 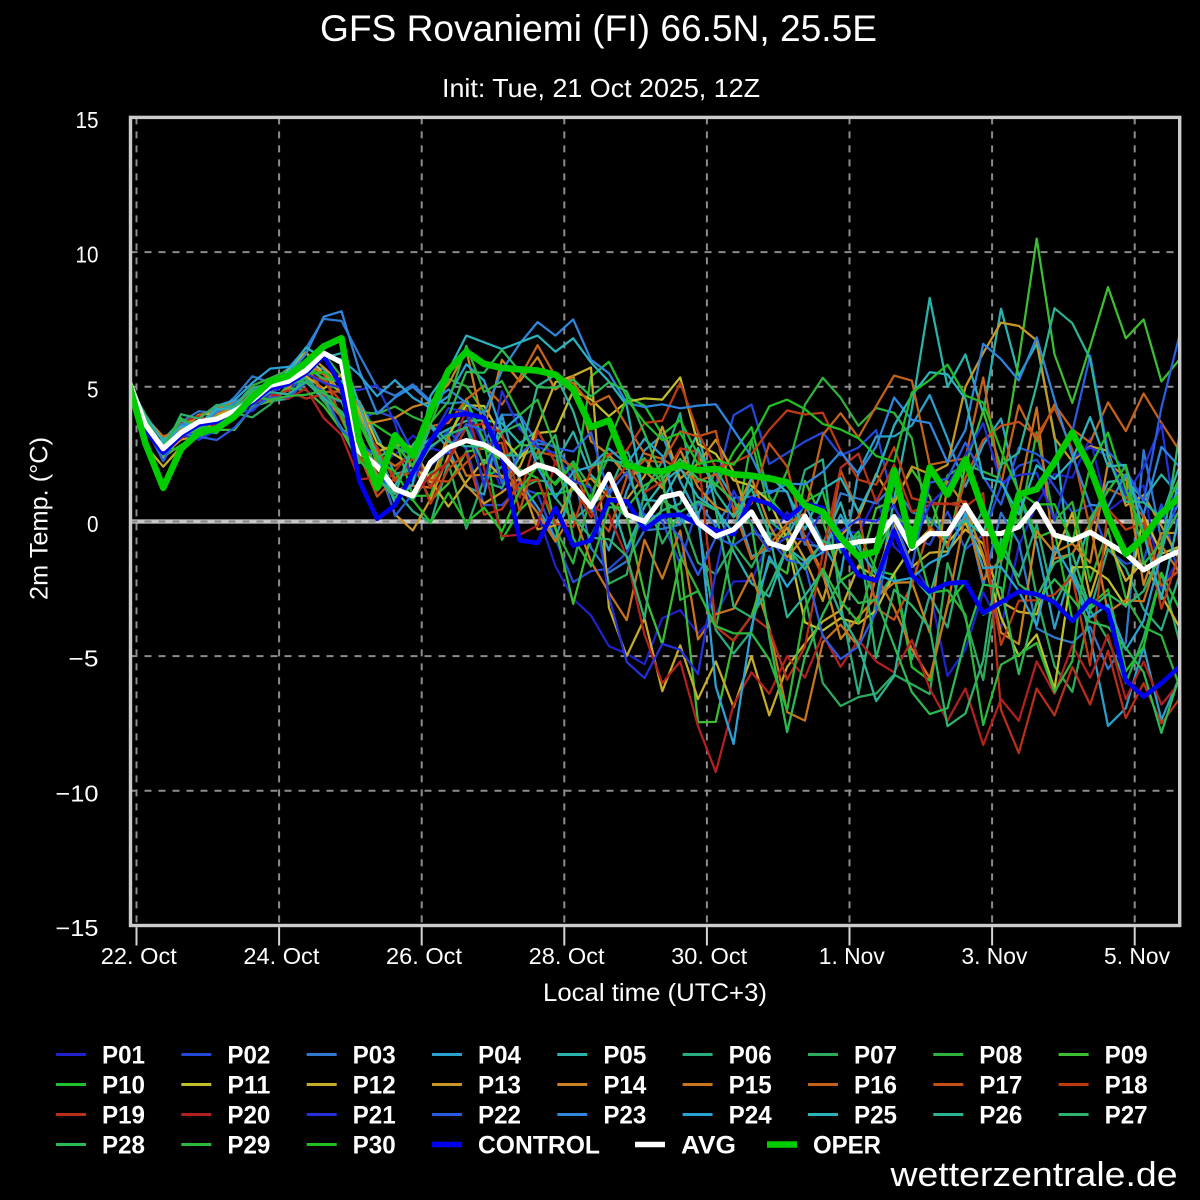 I want to click on svg-text: 1. Nov, so click(x=852, y=956).